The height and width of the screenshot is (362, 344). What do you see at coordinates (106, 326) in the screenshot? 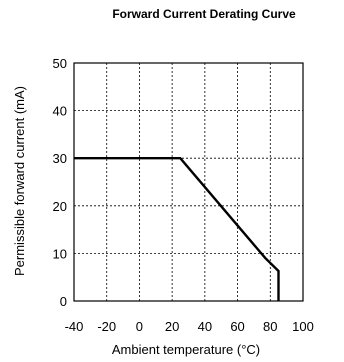
I see `x-tick-label: -20` at bounding box center [106, 326].